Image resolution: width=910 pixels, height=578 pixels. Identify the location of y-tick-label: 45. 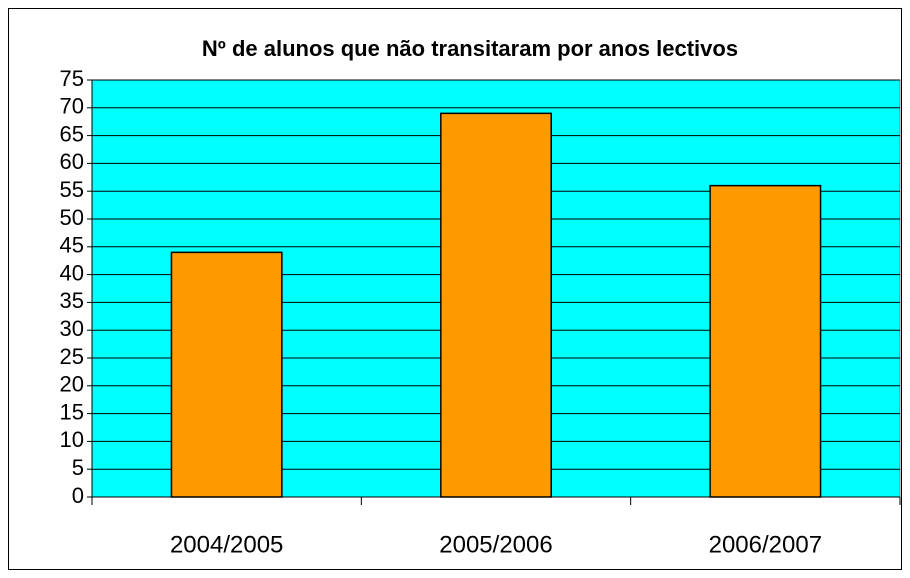
(72, 245).